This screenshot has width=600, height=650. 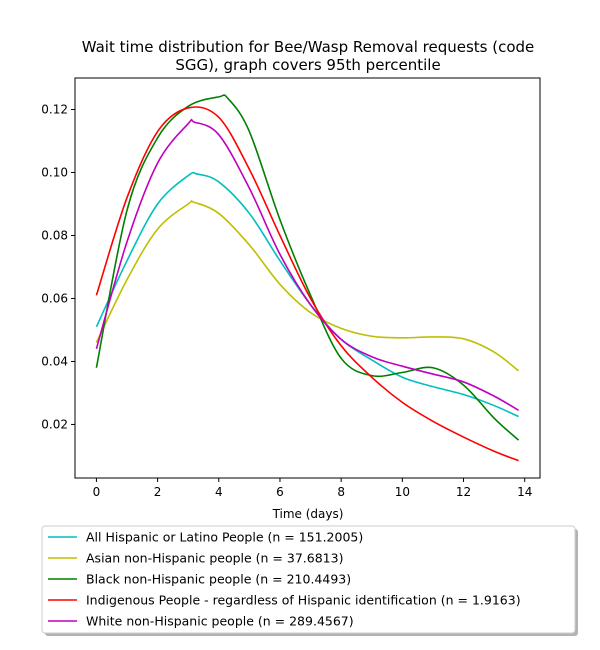 I want to click on y-tick-label-0: 0.02, so click(x=54, y=424).